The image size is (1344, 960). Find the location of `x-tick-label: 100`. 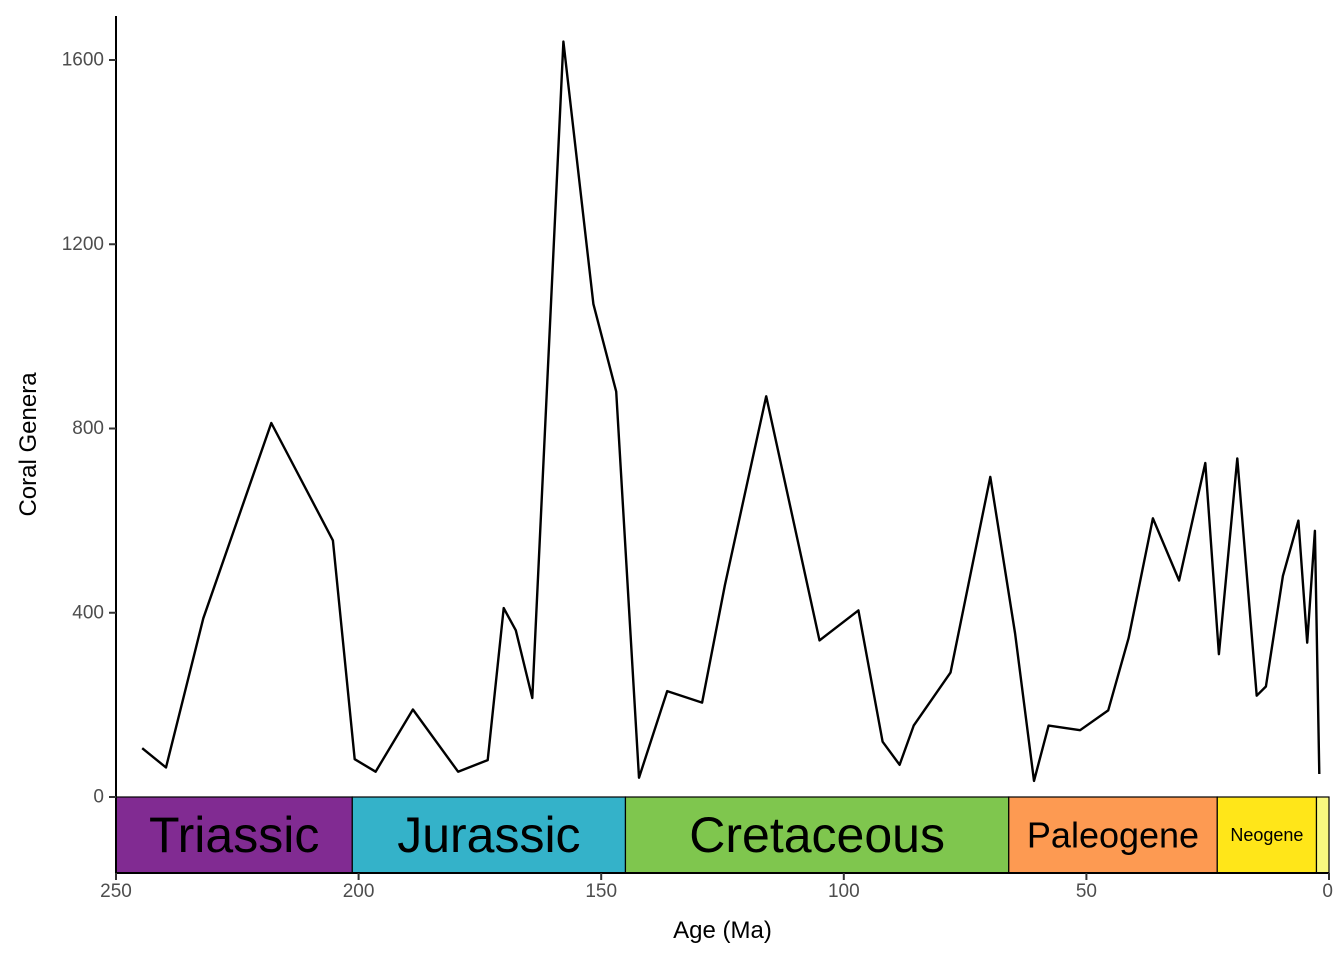

x-tick-label: 100 is located at coordinates (844, 891).